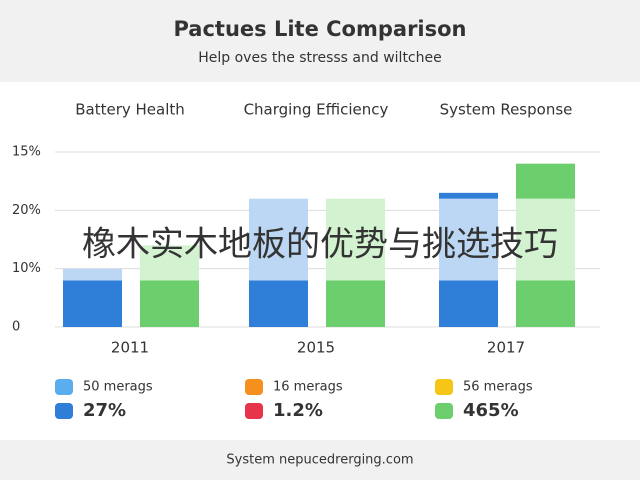  What do you see at coordinates (316, 348) in the screenshot?
I see `x-tick-label: 2015` at bounding box center [316, 348].